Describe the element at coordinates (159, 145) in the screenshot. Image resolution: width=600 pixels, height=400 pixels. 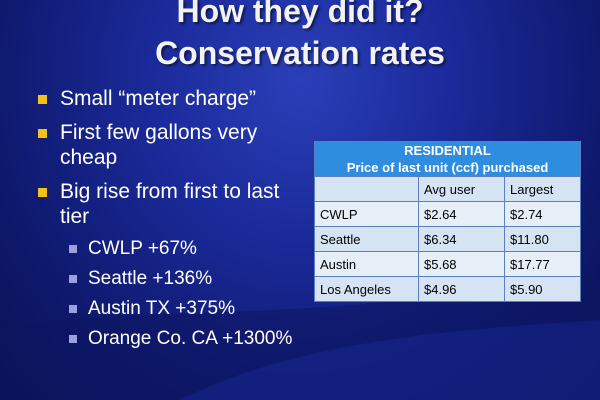
I see `bullet-text: First few gallons very cheap` at that location.